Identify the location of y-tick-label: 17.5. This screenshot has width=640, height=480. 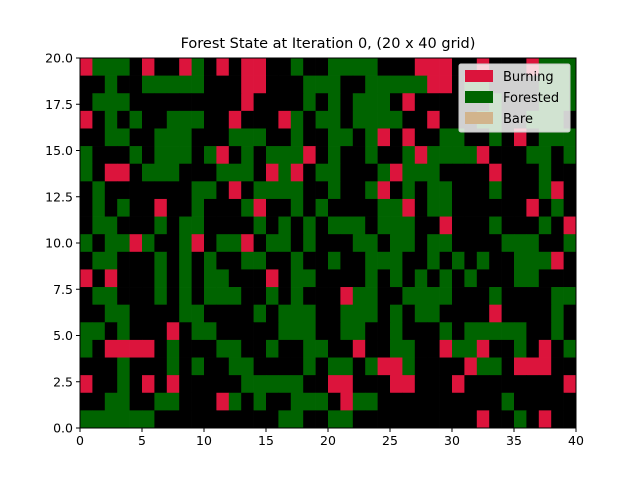
(59, 104).